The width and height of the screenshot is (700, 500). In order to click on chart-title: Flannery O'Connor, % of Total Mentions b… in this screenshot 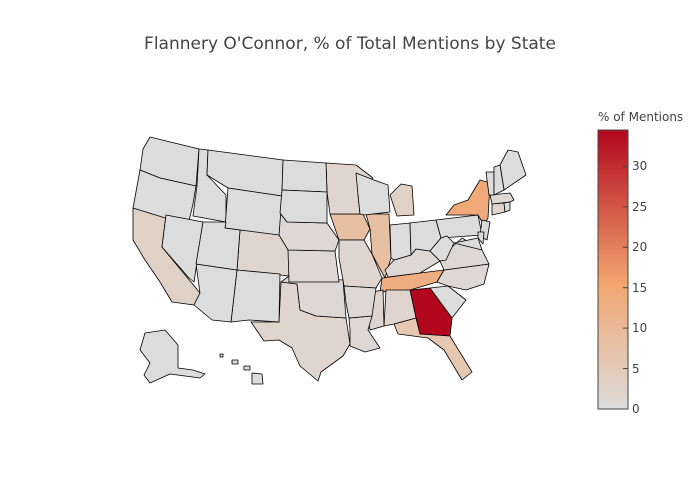, I will do `click(350, 44)`.